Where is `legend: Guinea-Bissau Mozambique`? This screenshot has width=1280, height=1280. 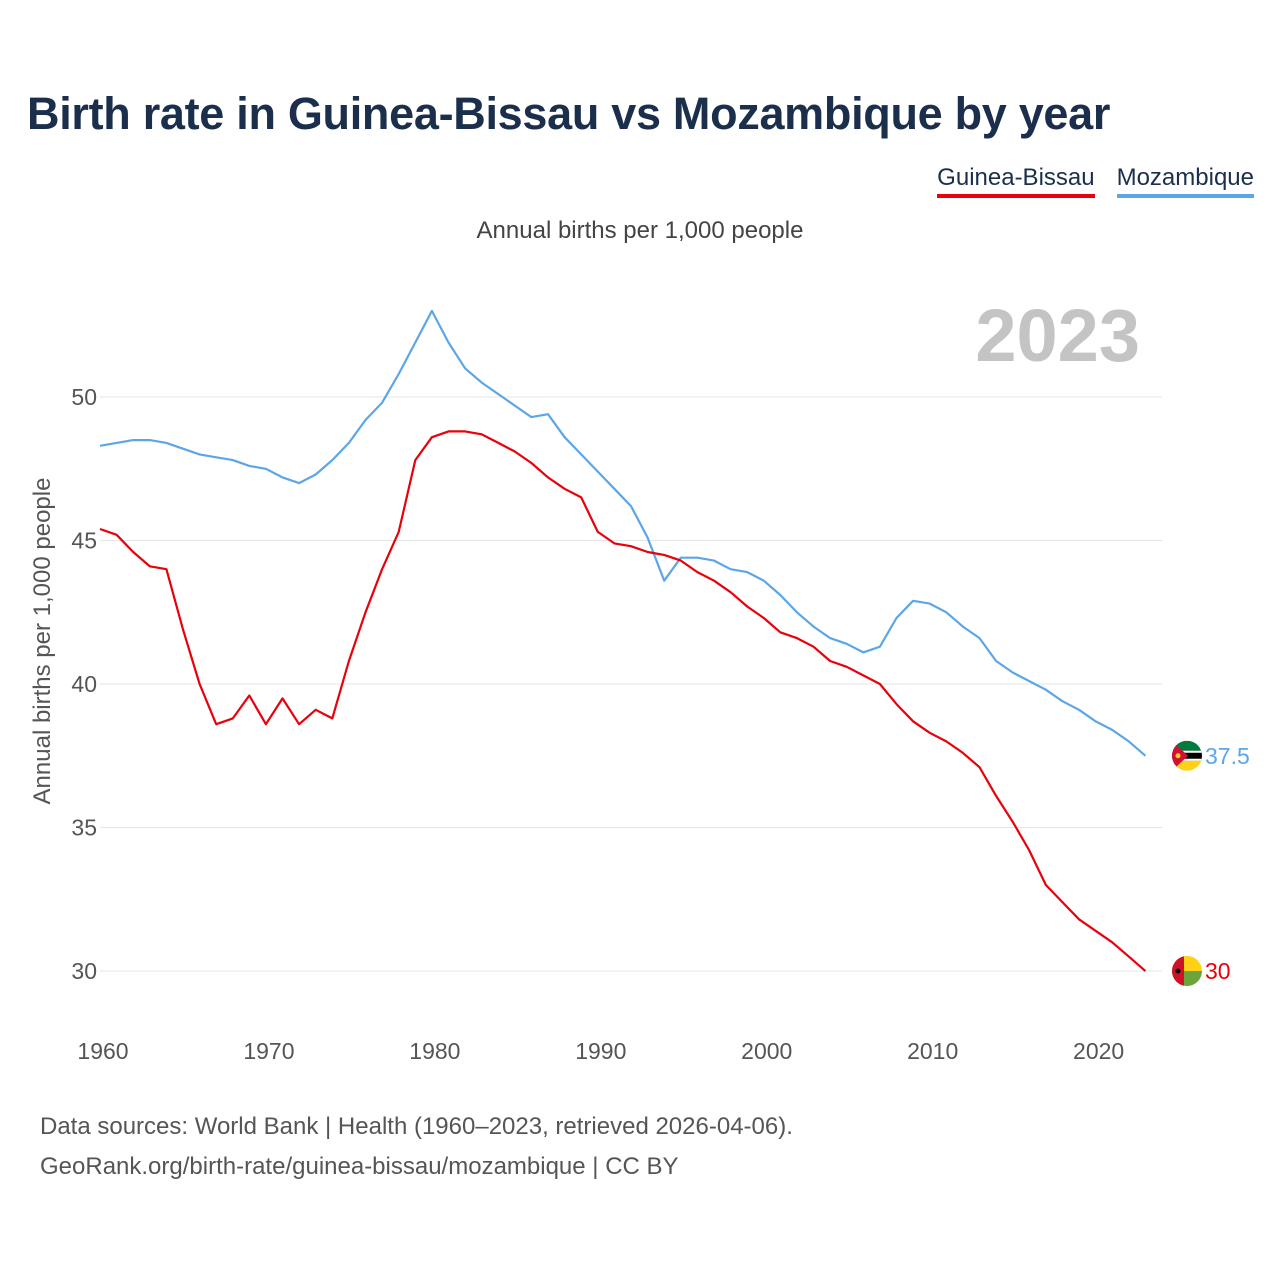
legend: Guinea-Bissau Mozambique is located at coordinates (1095, 181).